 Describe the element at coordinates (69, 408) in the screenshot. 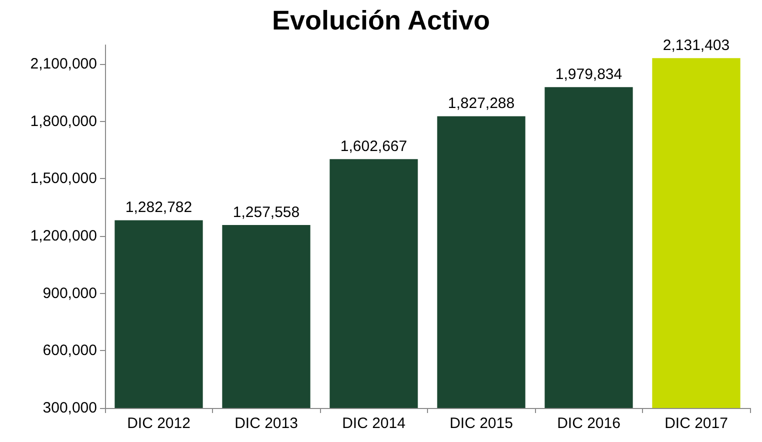

I see `y-tick-label: 300,000` at that location.